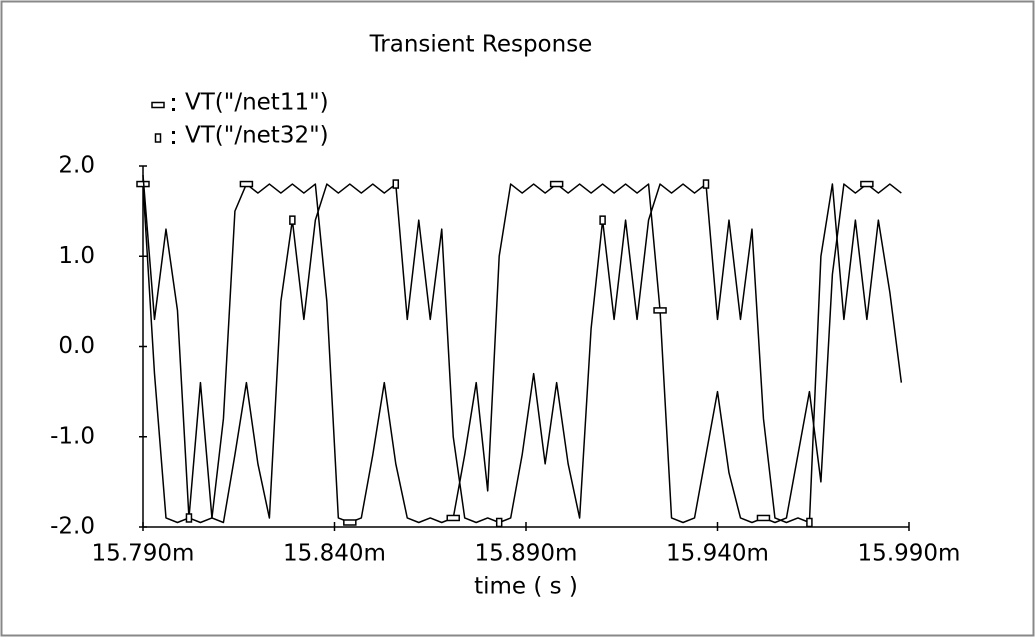  What do you see at coordinates (72, 436) in the screenshot?
I see `y-tick-label: -1.0` at bounding box center [72, 436].